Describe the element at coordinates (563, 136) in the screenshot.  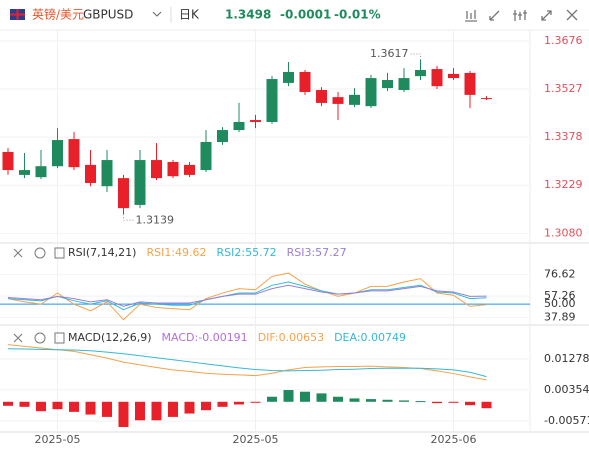
I see `y-tick-label: 1.3378` at that location.